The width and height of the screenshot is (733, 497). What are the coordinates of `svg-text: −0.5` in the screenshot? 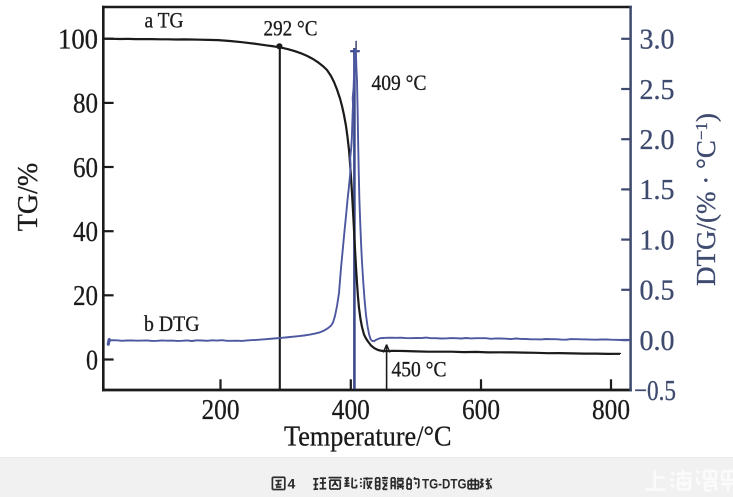 It's located at (655, 391).